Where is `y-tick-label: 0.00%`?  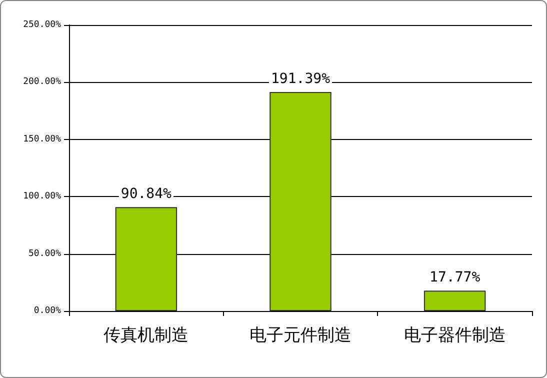
y-tick-label: 0.00% is located at coordinates (48, 311).